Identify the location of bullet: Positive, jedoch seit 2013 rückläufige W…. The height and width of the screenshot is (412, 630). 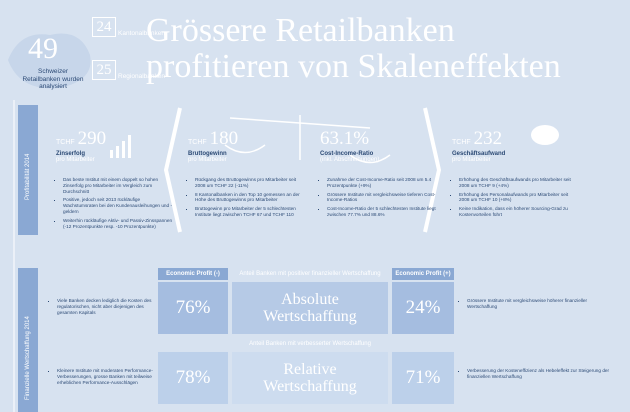
(119, 205).